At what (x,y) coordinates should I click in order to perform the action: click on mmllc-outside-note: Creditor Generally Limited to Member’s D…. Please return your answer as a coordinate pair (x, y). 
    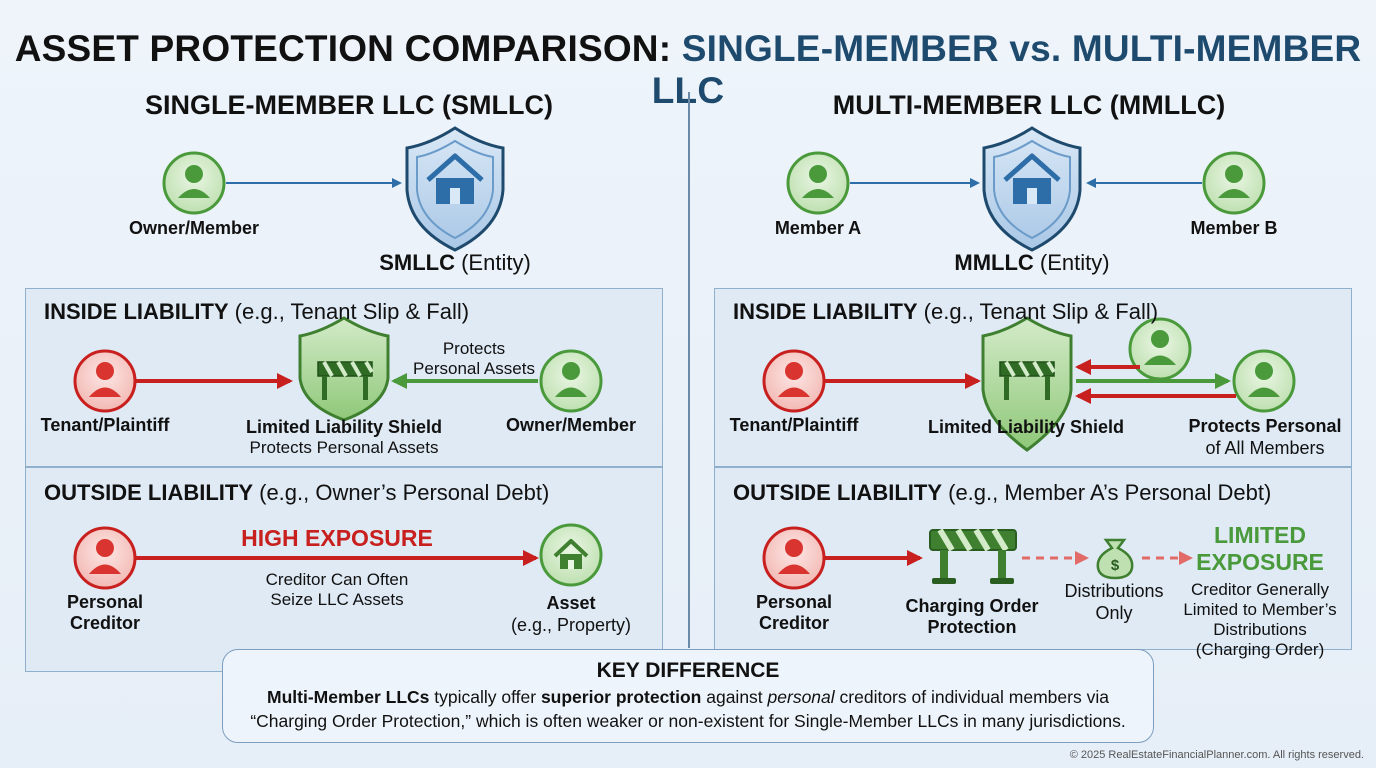
    Looking at the image, I should click on (1260, 620).